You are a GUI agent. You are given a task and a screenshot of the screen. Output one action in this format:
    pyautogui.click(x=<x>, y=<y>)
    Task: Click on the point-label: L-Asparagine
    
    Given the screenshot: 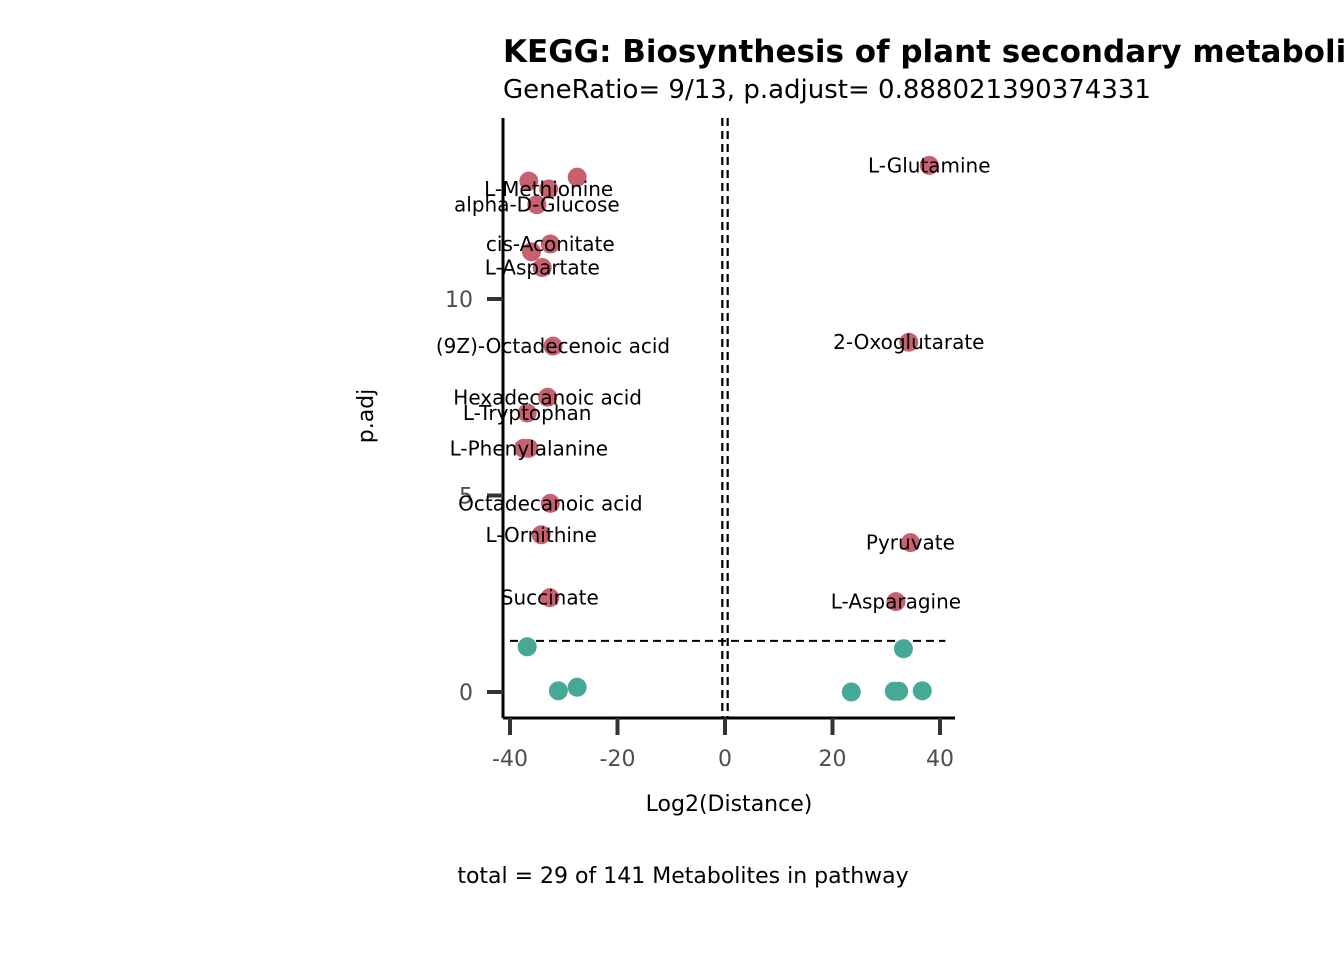 What is the action you would take?
    pyautogui.click(x=896, y=602)
    